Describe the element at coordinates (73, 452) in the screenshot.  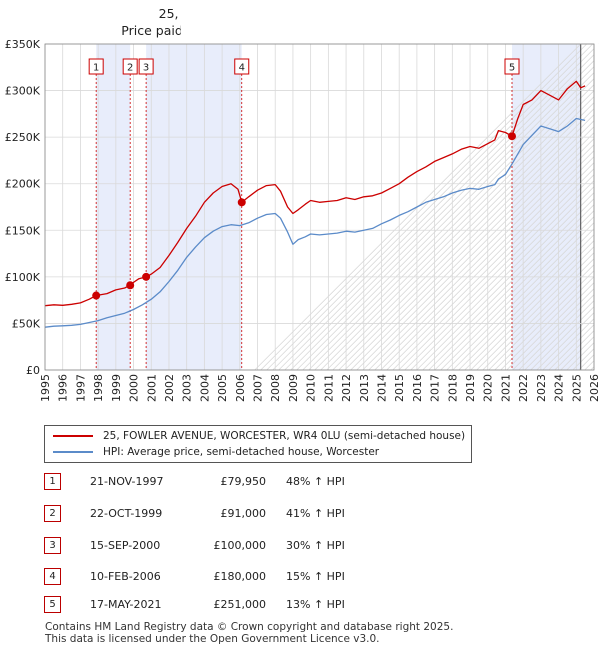
I see `legend-swatch-hpi` at that location.